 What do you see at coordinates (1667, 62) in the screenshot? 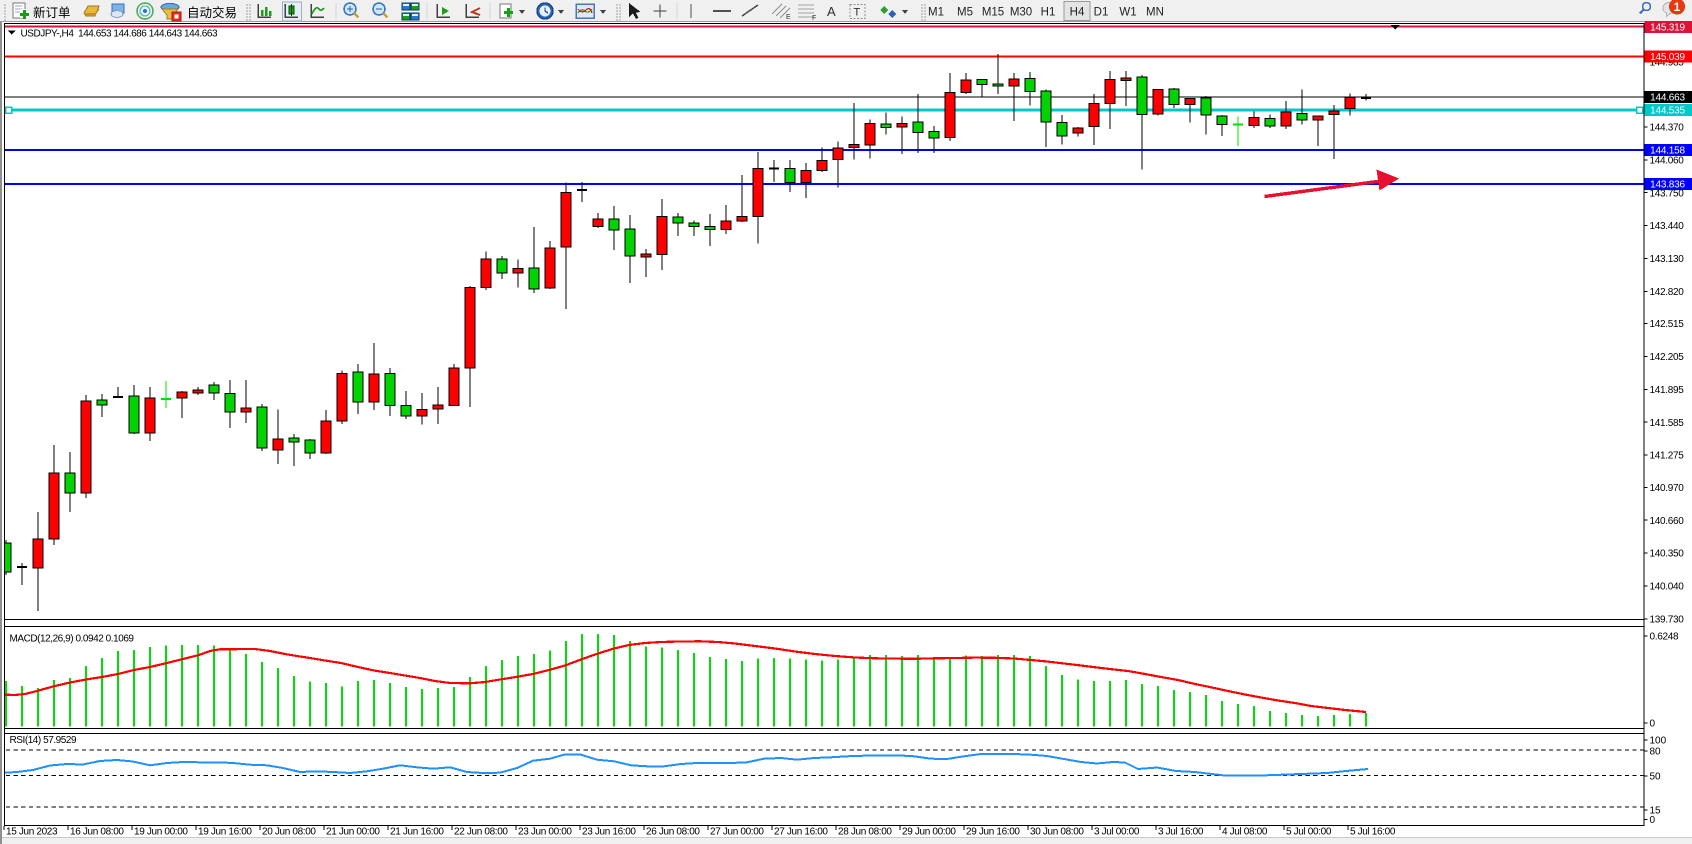
I see `svg-text: 144.985` at bounding box center [1667, 62].